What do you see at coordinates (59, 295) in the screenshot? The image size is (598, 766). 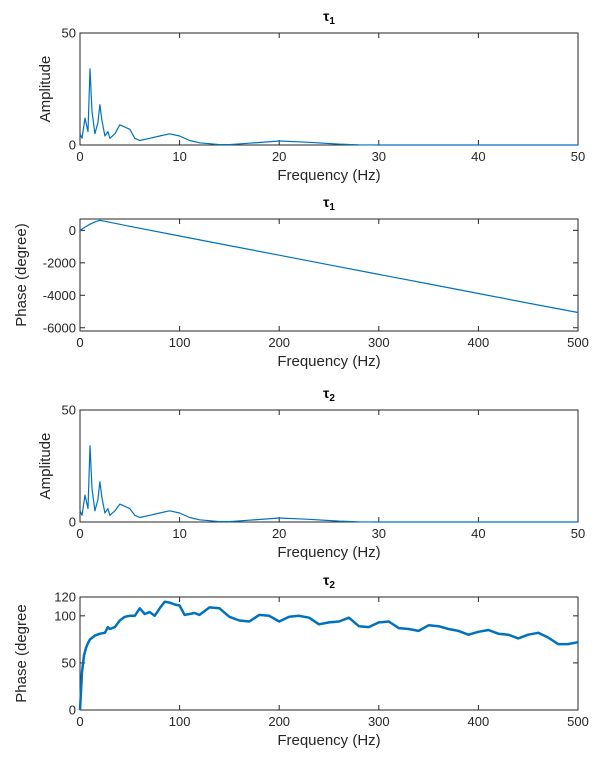 I see `y-tick-label: -4000` at bounding box center [59, 295].